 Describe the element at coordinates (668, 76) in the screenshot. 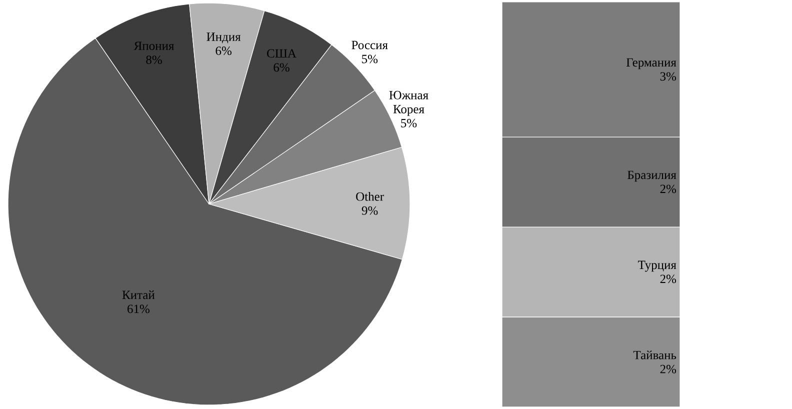

I see `data-label: 3%` at that location.